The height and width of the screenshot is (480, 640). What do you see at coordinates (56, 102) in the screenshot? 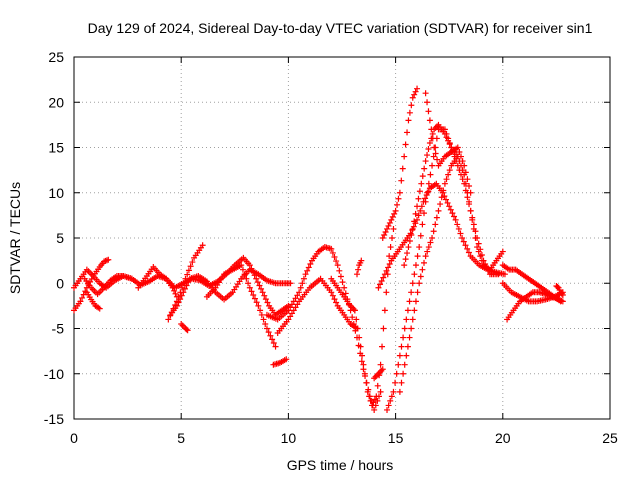
I see `y-tick-label: 20` at bounding box center [56, 102].